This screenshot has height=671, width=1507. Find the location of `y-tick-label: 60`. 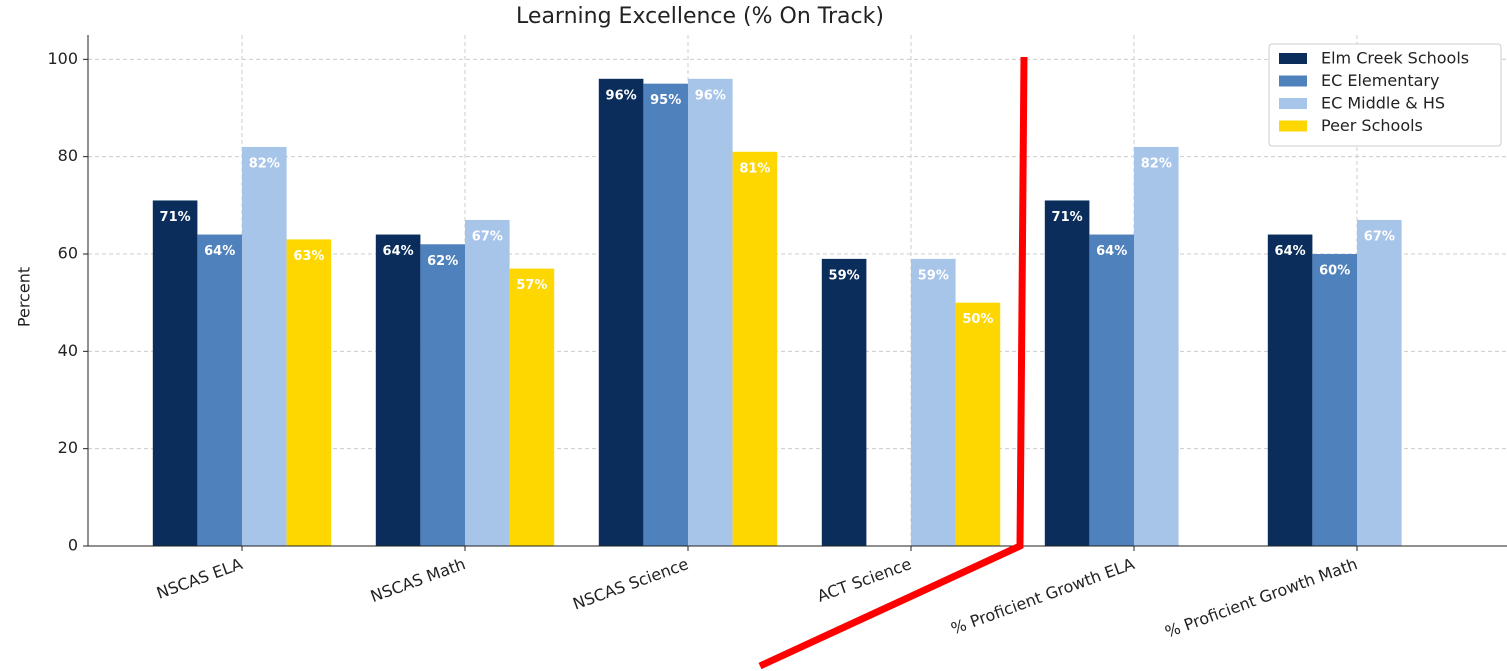

y-tick-label: 60 is located at coordinates (68, 253).